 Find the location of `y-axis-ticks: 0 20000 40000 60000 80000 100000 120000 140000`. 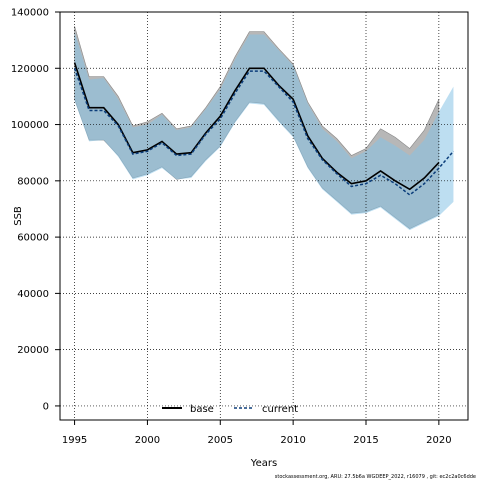

y-axis-ticks: 0 20000 40000 60000 80000 100000 120000 140000 is located at coordinates (35, 210).